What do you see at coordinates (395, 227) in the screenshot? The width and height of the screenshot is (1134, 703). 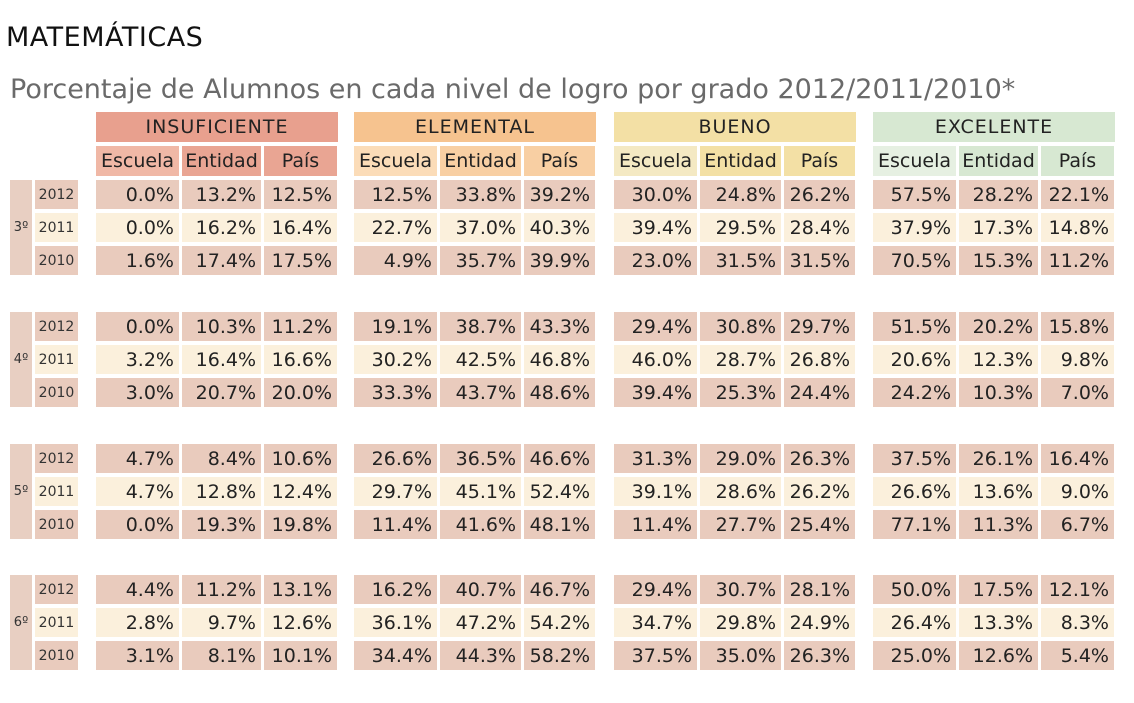 I see `table-cell: 22.7%` at bounding box center [395, 227].